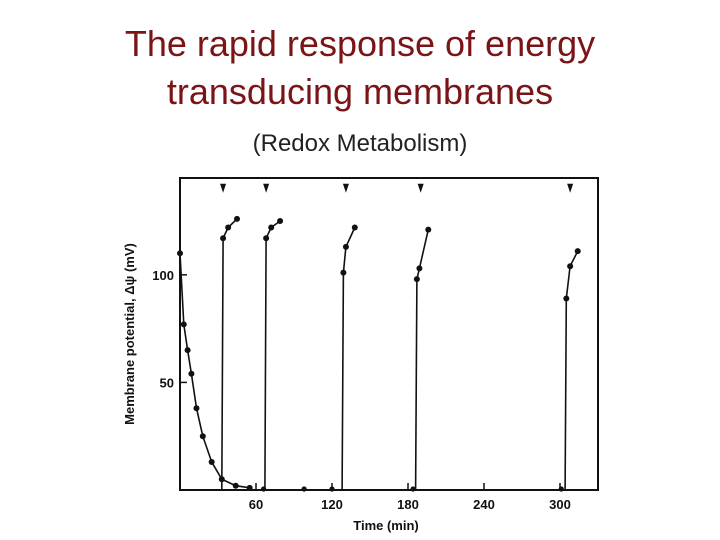 The height and width of the screenshot is (540, 720). What do you see at coordinates (386, 525) in the screenshot?
I see `x-axis-label: Time (min)` at bounding box center [386, 525].